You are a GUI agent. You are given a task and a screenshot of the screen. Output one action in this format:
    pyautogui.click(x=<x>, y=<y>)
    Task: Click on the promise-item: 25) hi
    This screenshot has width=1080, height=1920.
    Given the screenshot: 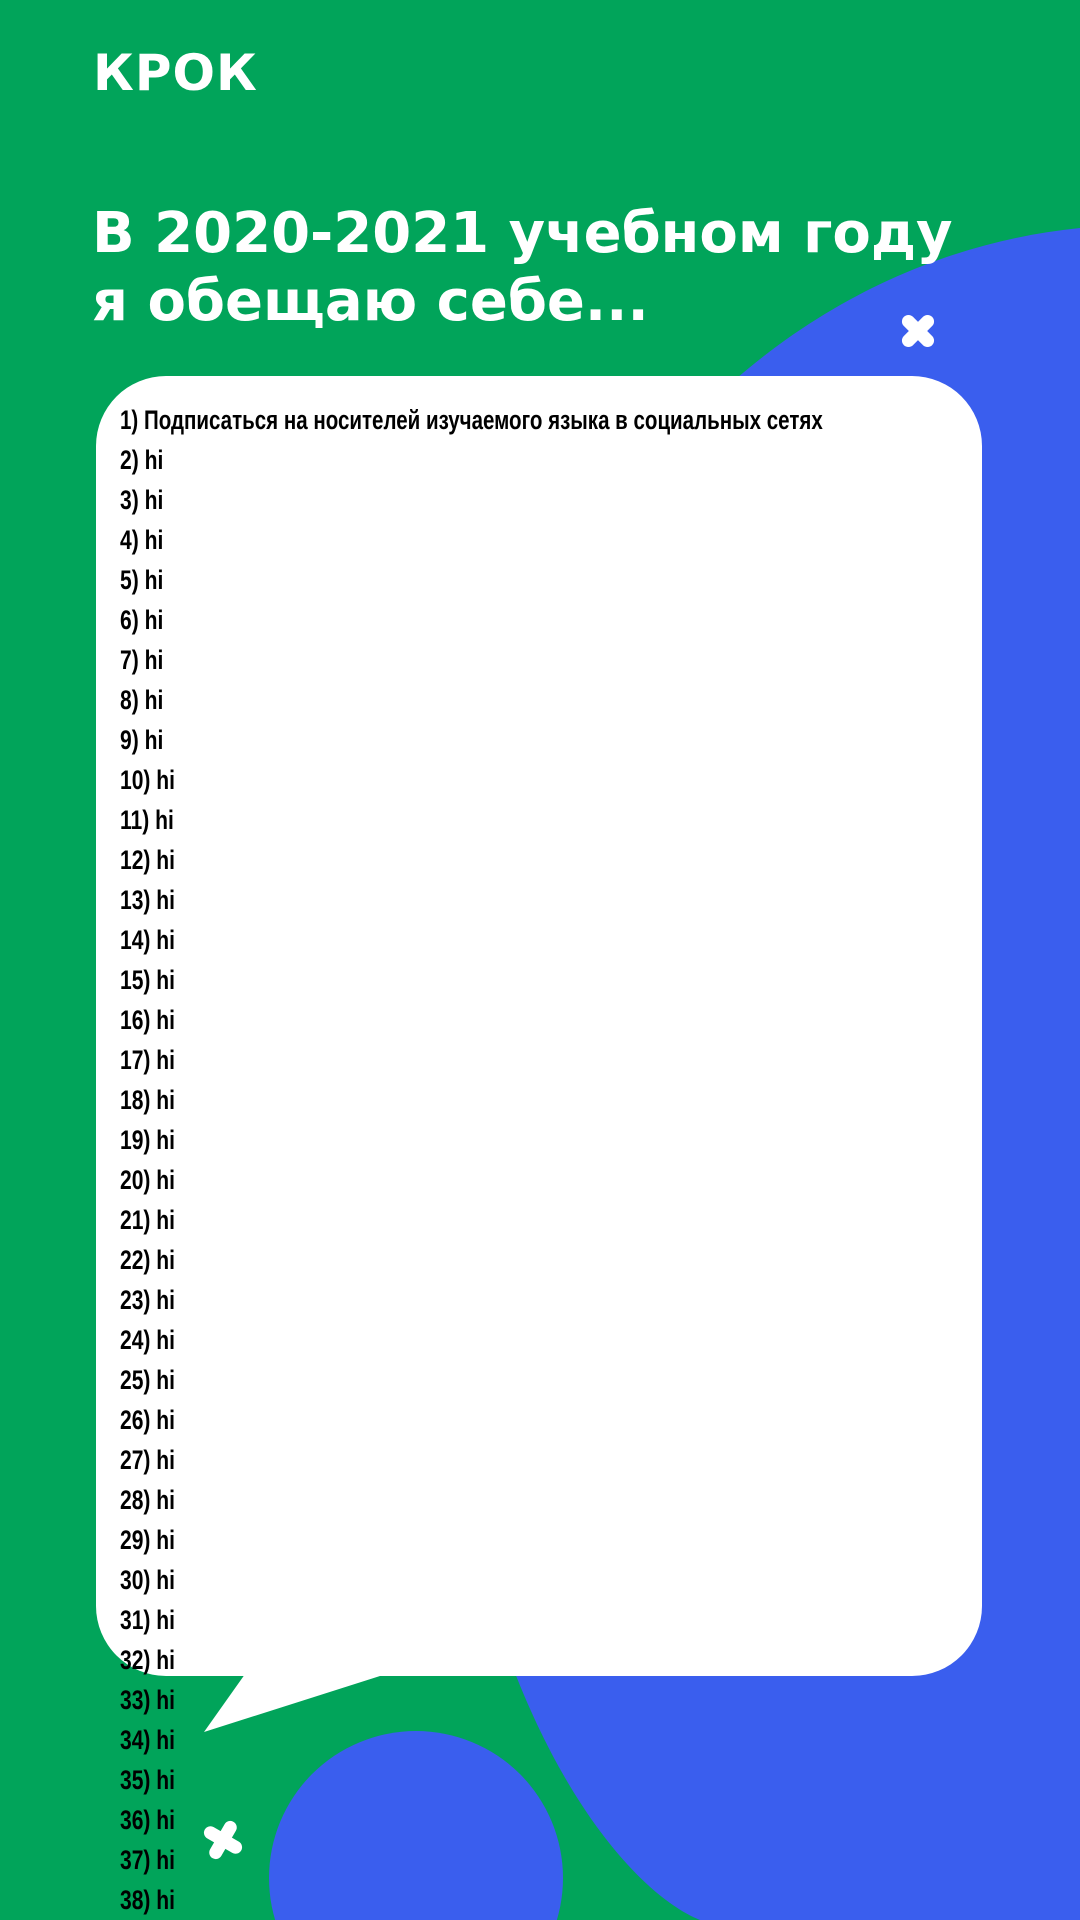 What is the action you would take?
    pyautogui.click(x=148, y=1380)
    